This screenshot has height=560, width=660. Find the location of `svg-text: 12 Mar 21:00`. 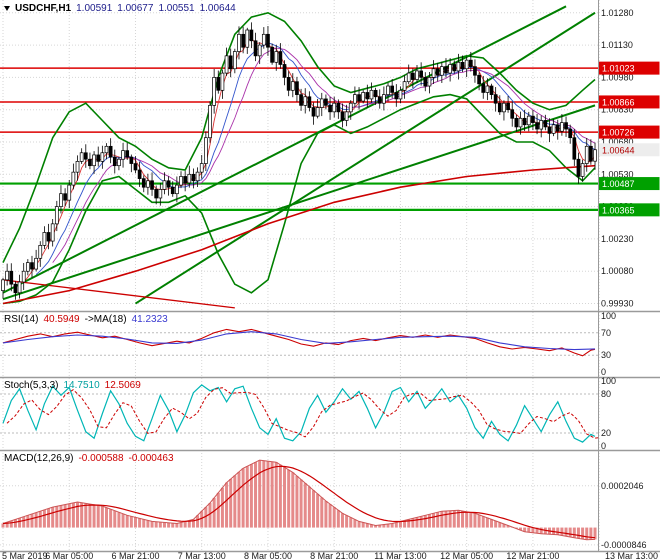

svg-text: 12 Mar 21:00 is located at coordinates (532, 555).